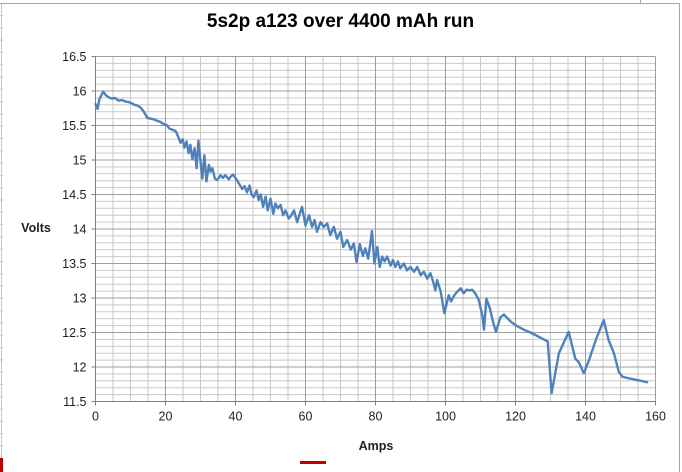 Image resolution: width=682 pixels, height=472 pixels. Describe the element at coordinates (306, 417) in the screenshot. I see `x-tick-label: 60` at that location.